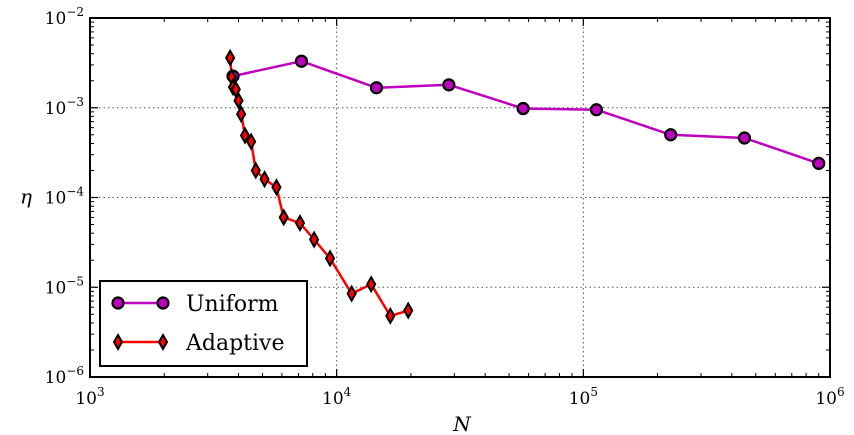  I want to click on series-adaptive, so click(319, 186).